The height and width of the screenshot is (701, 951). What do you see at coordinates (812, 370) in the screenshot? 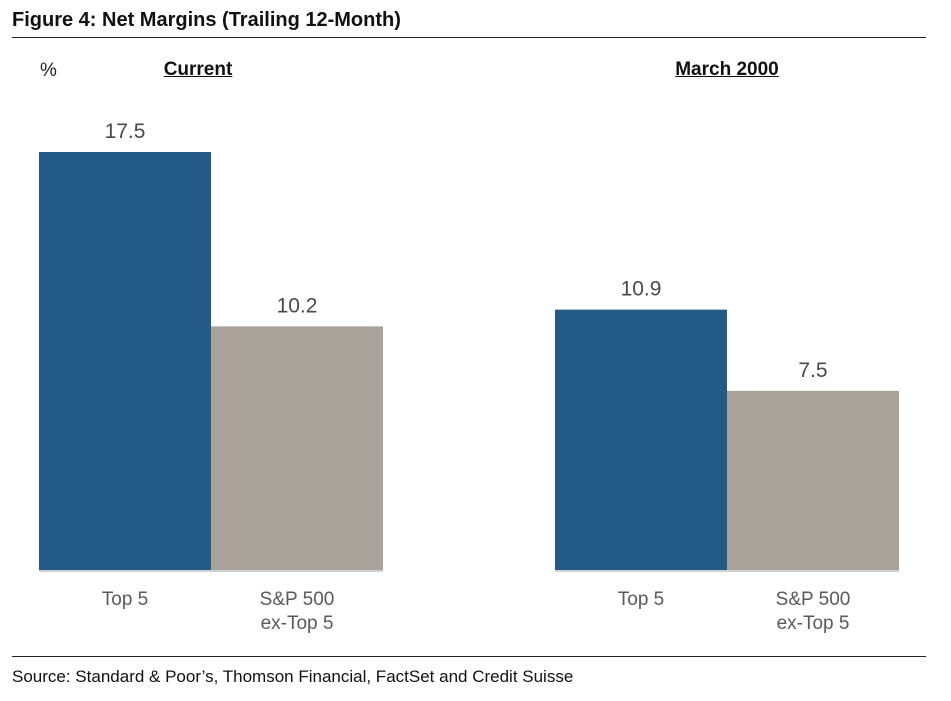
I see `data-label-1-1: 7.5` at bounding box center [812, 370].